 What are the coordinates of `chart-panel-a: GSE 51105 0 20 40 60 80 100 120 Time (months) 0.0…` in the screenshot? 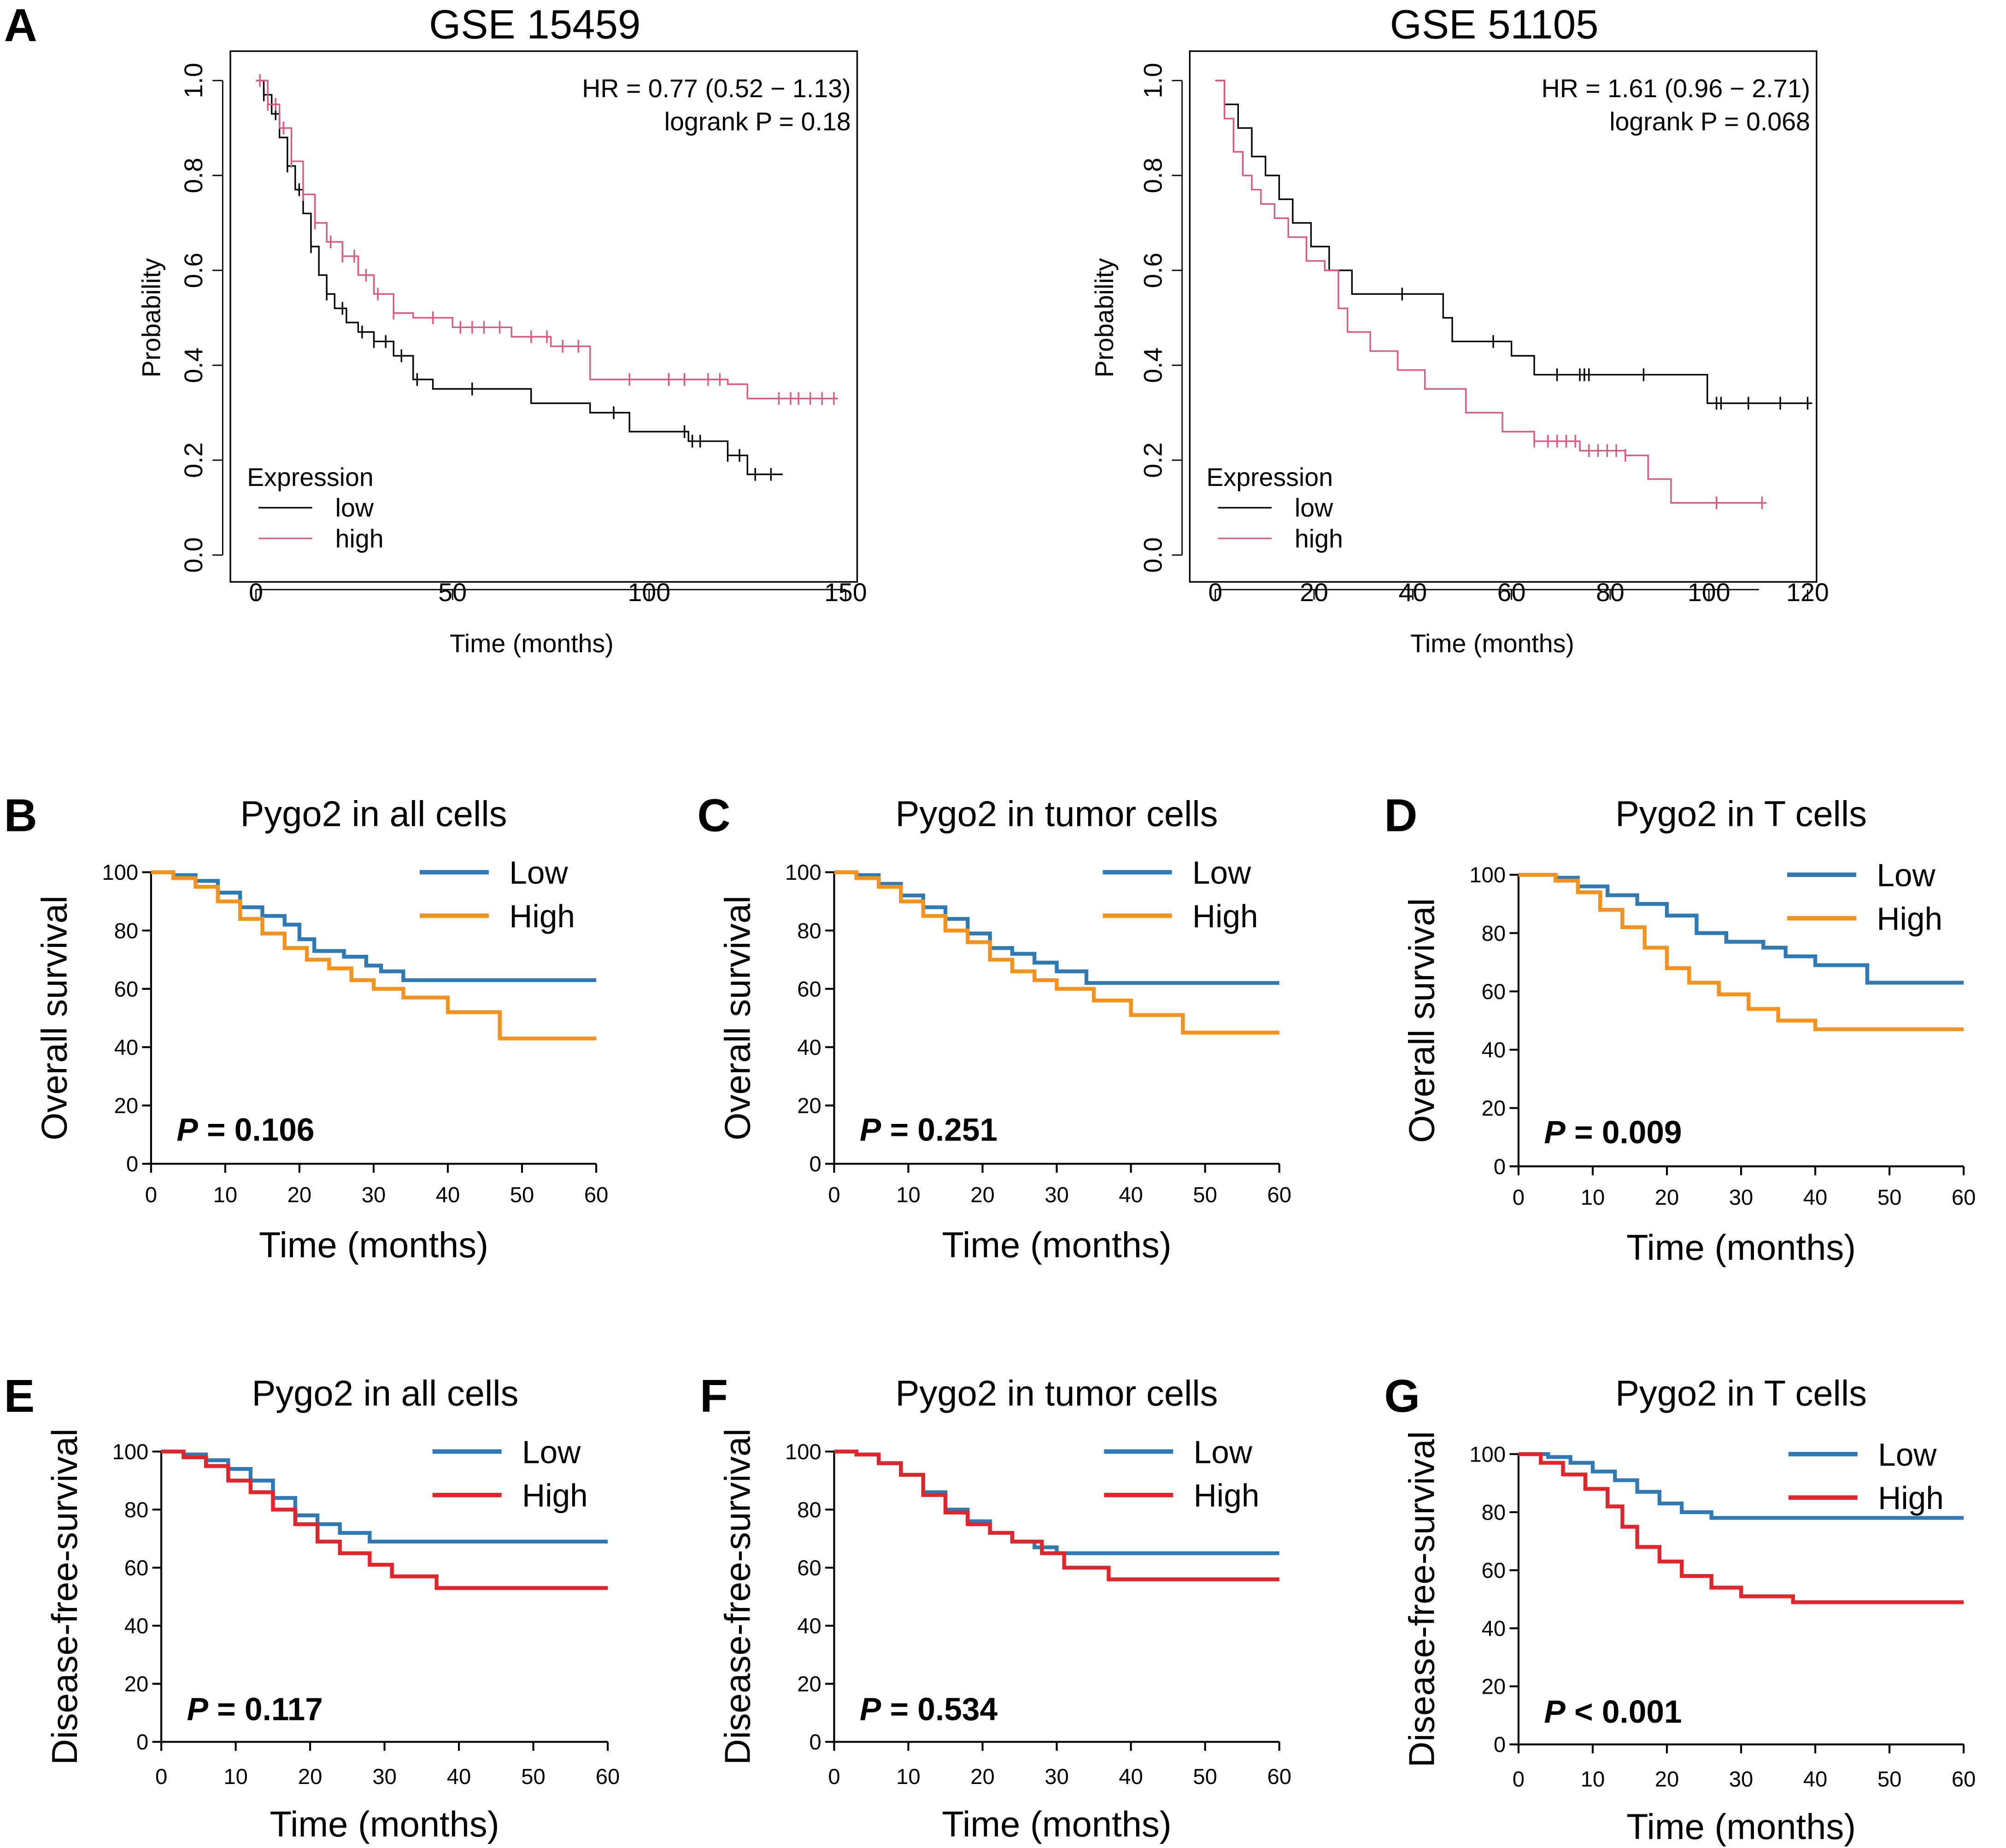 It's located at (1459, 329).